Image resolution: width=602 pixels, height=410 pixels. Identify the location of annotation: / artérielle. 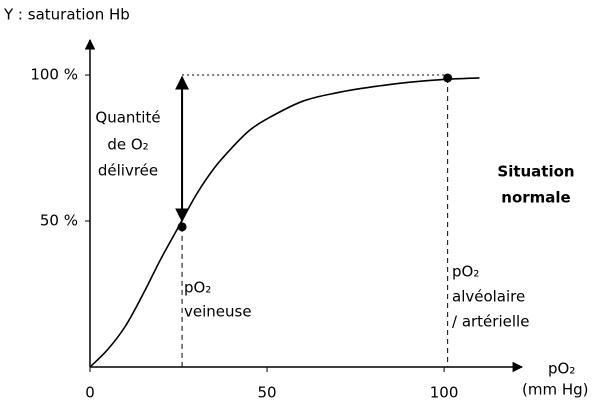
(490, 322).